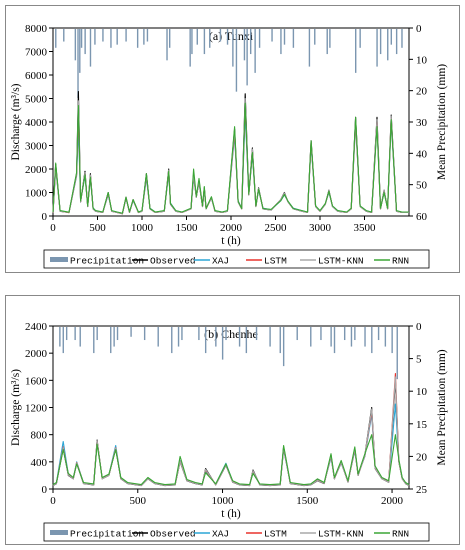 Image resolution: width=465 pixels, height=550 pixels. Describe the element at coordinates (36, 76) in the screenshot. I see `y-tick-label: 6000` at that location.